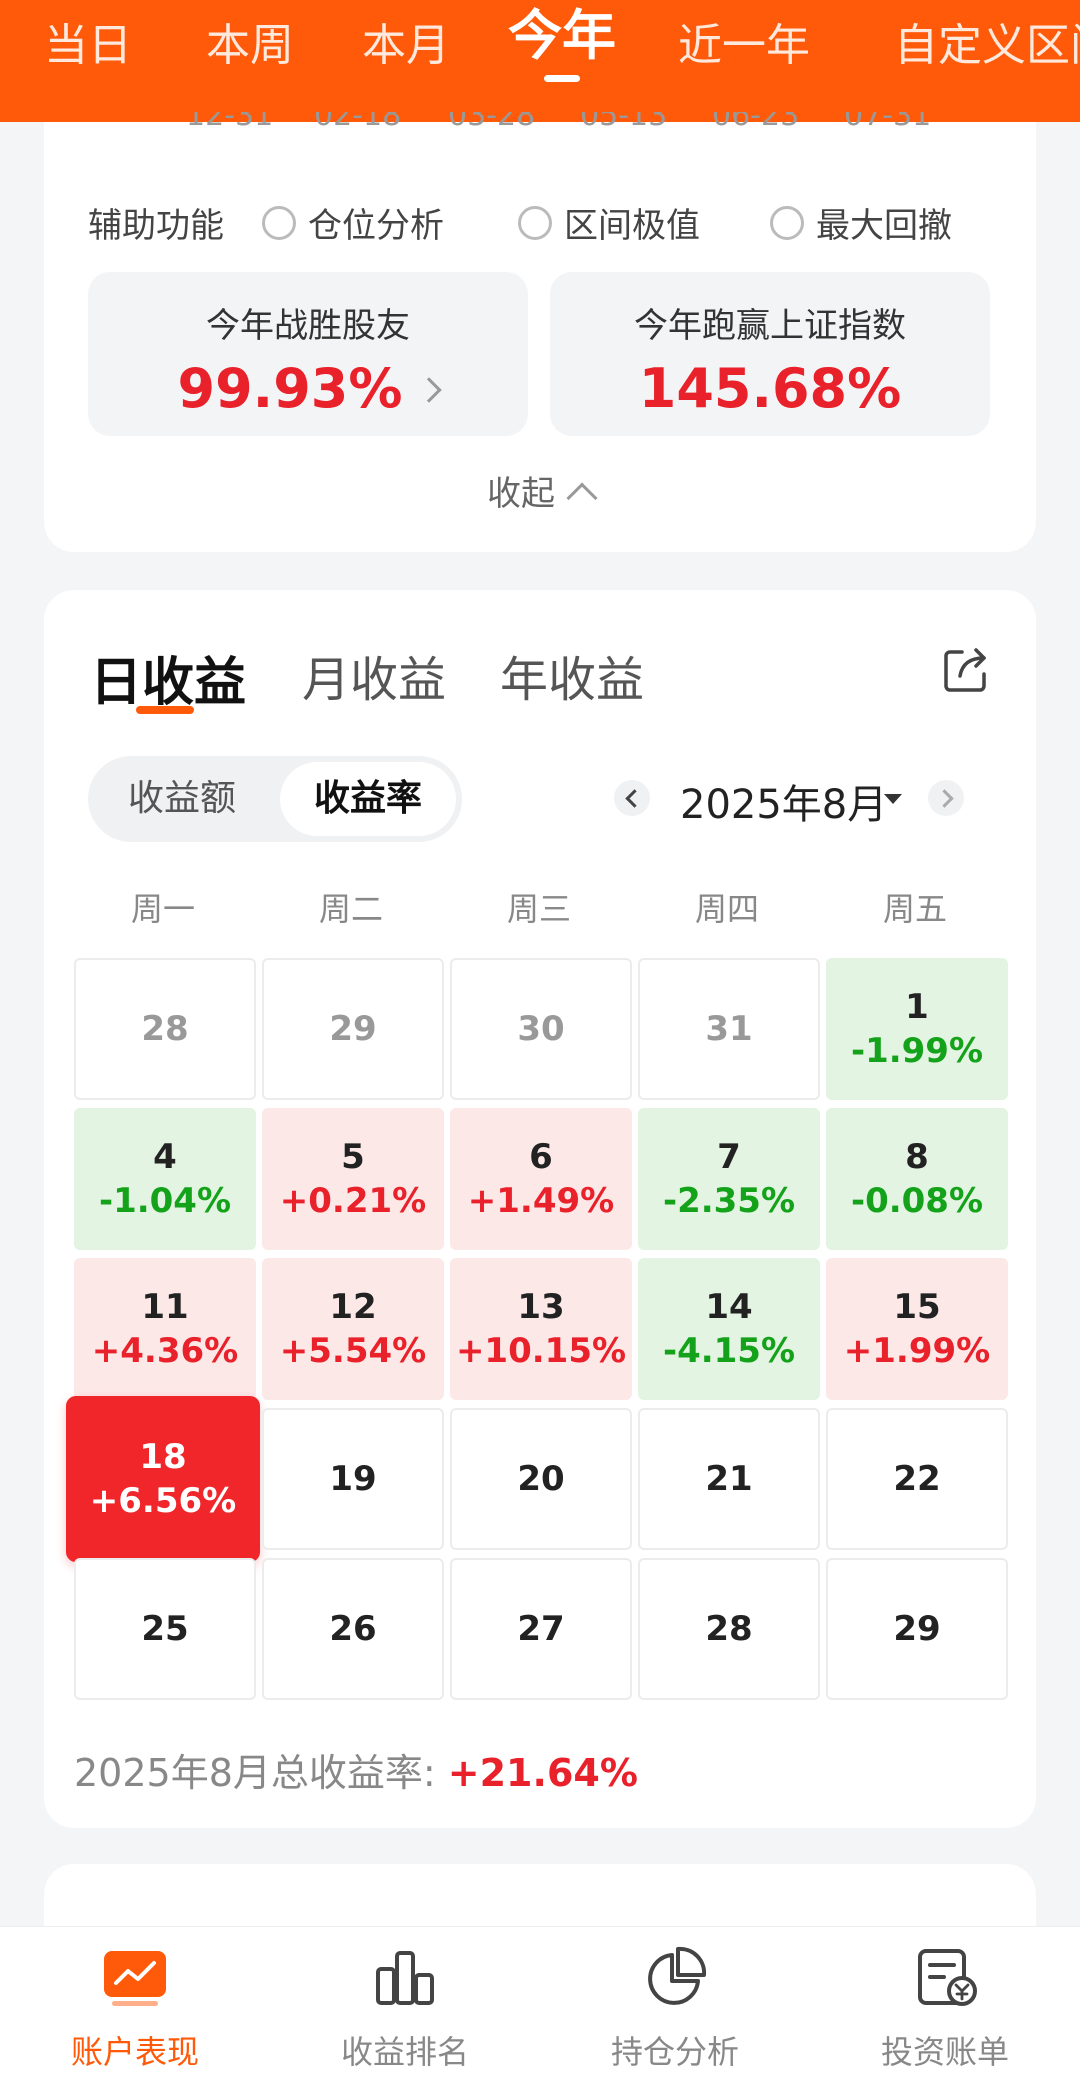 The width and height of the screenshot is (1080, 2091). I want to click on tab-this-week: 本周, so click(250, 45).